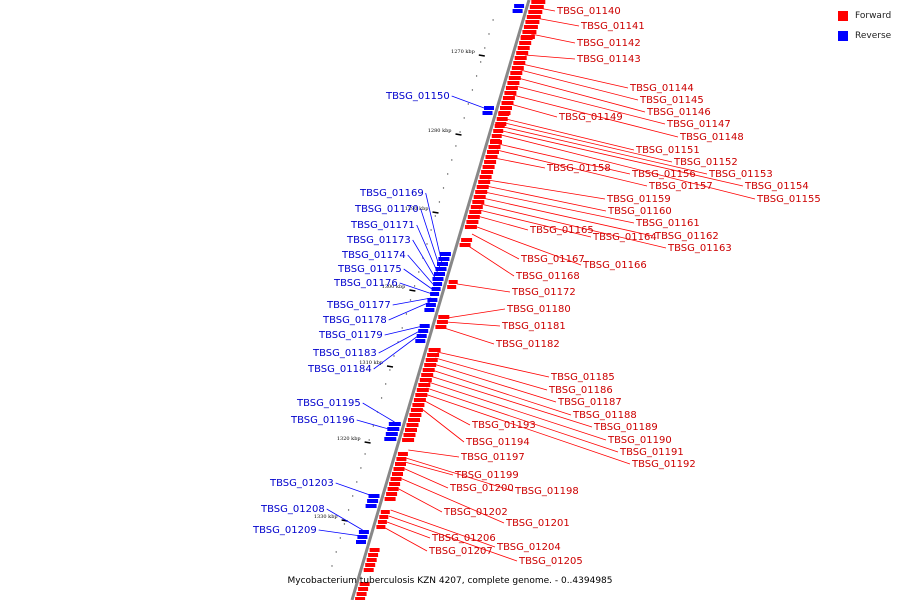 This screenshot has height=600, width=900. What do you see at coordinates (344, 353) in the screenshot?
I see `gene-label-tbsg-01183: TBSG_01183` at bounding box center [344, 353].